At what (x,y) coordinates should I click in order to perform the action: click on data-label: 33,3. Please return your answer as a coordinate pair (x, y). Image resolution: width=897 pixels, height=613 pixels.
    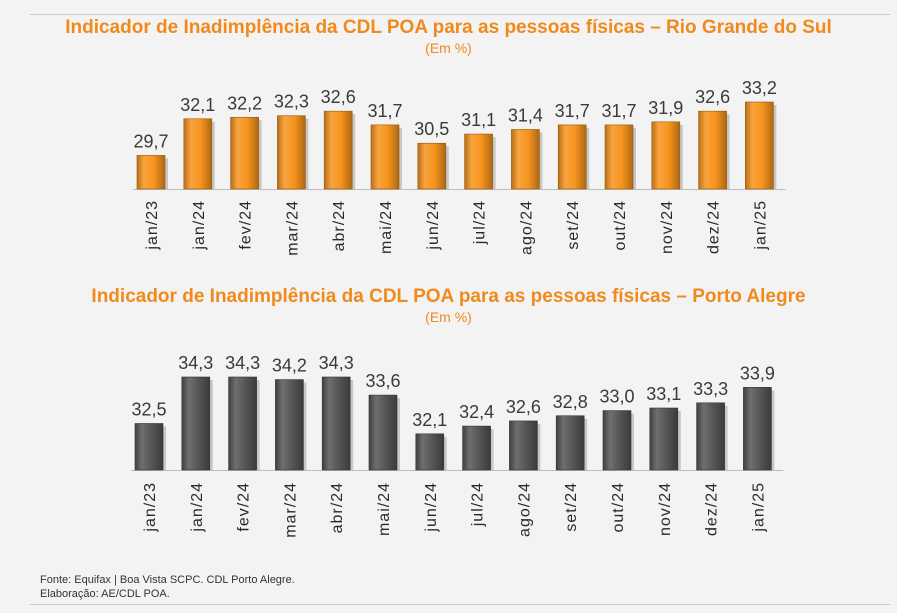
    Looking at the image, I should click on (710, 389).